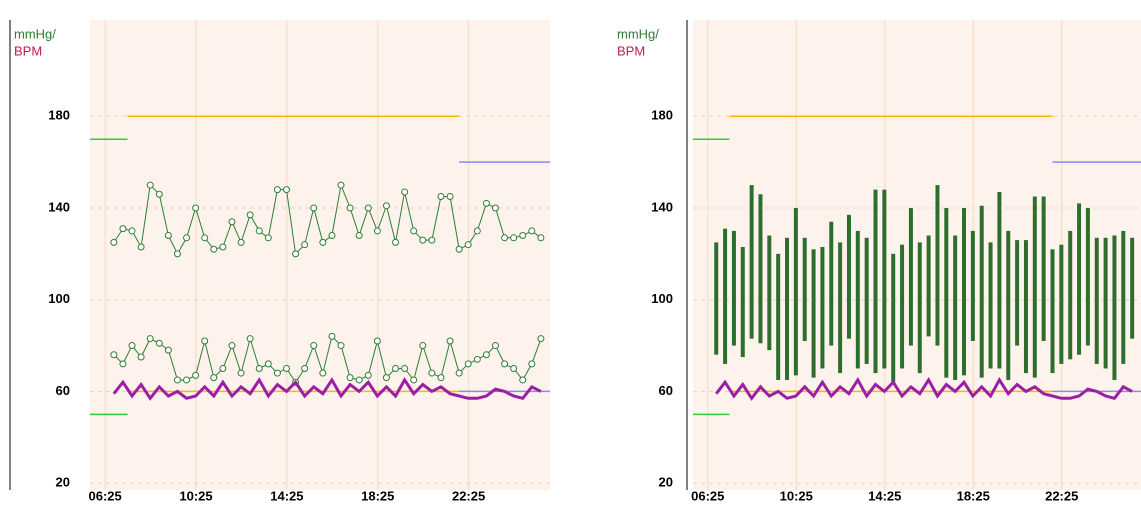 The width and height of the screenshot is (1141, 508). Describe the element at coordinates (1061, 495) in the screenshot. I see `x-tick-label: 22:25` at that location.